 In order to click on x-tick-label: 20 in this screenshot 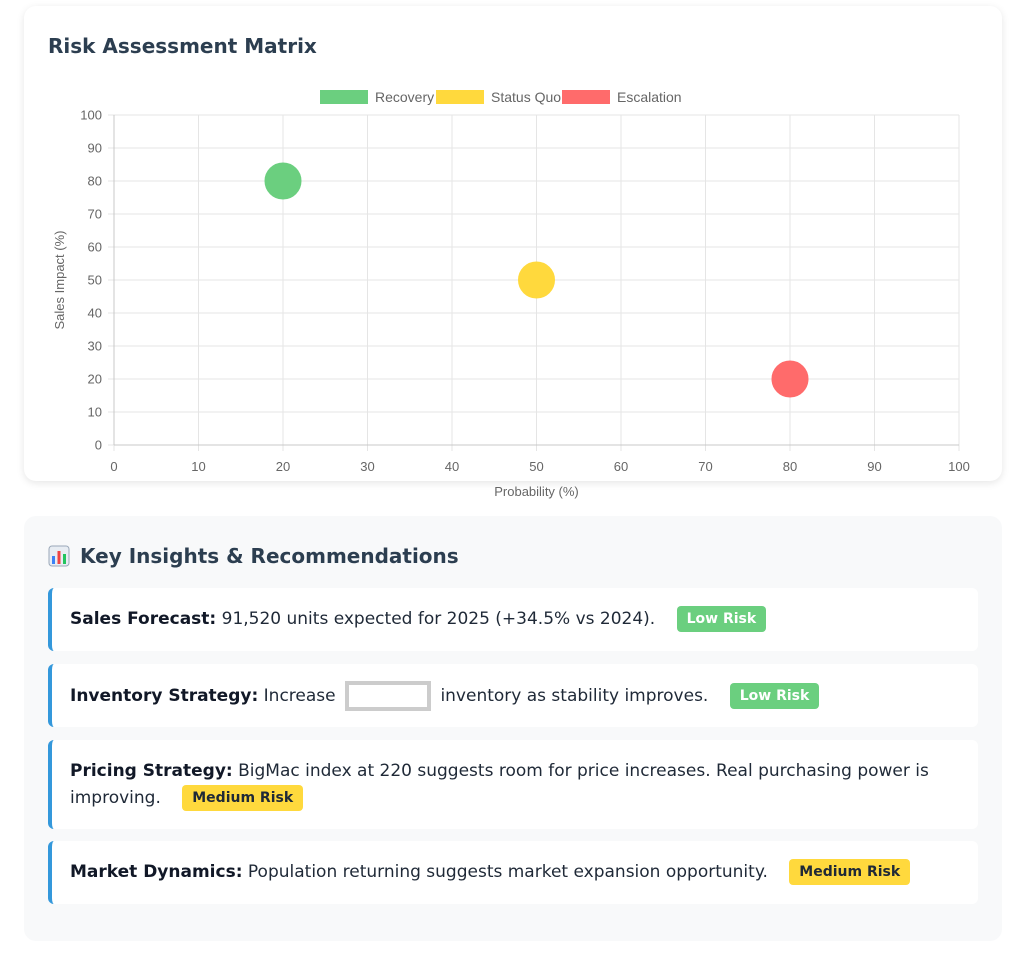, I will do `click(283, 466)`.